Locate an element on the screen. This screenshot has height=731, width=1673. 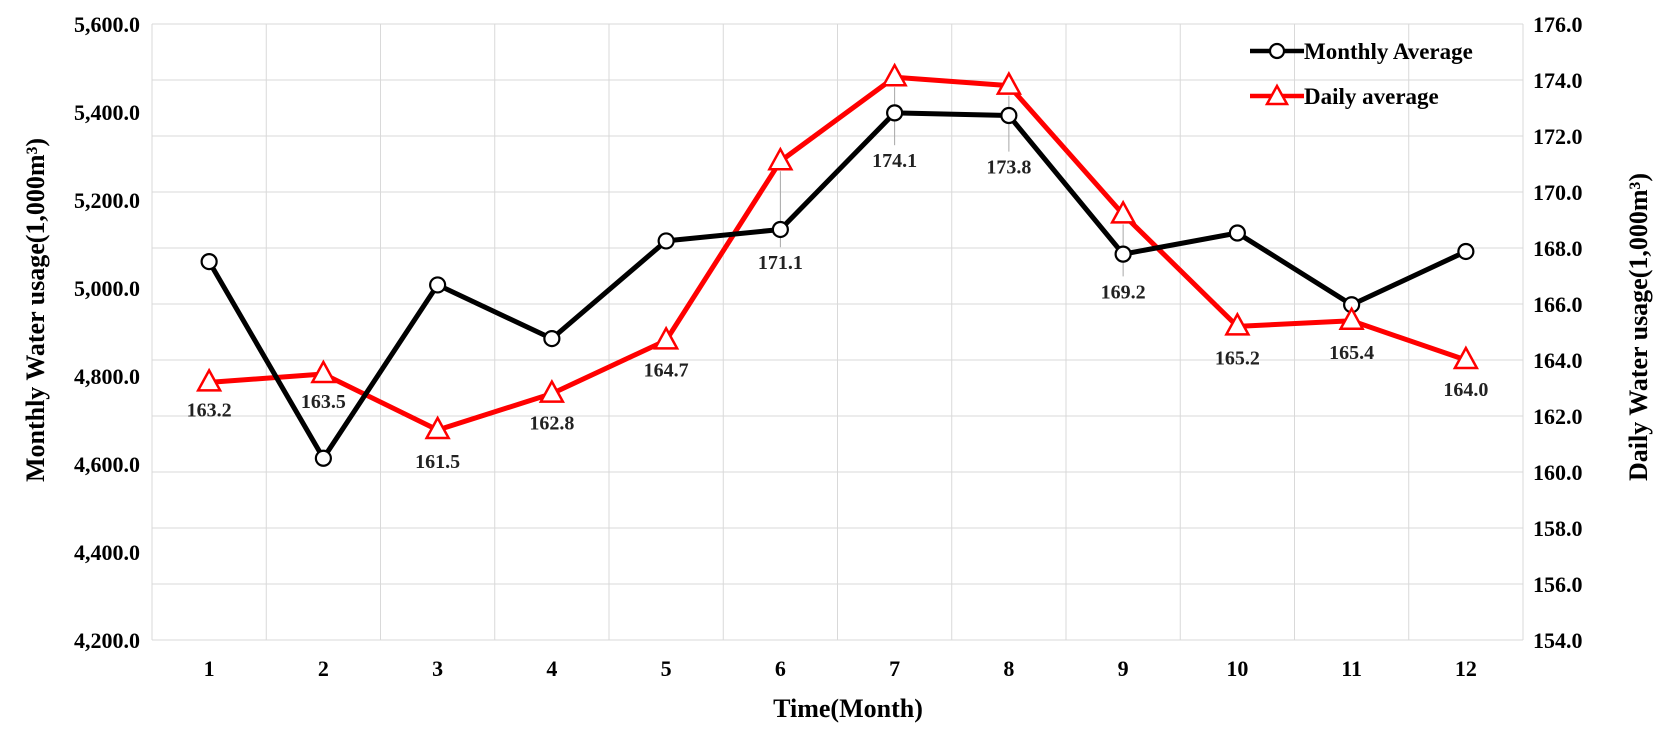
x-tick-label: 1 is located at coordinates (209, 668).